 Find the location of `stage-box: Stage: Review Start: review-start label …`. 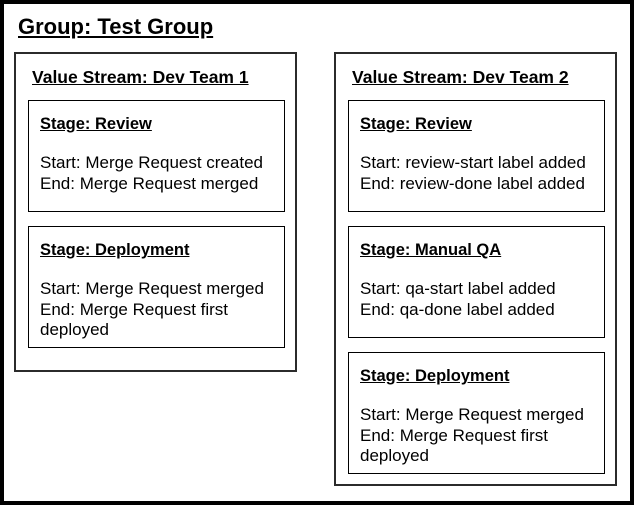

stage-box: Stage: Review Start: review-start label … is located at coordinates (476, 156).